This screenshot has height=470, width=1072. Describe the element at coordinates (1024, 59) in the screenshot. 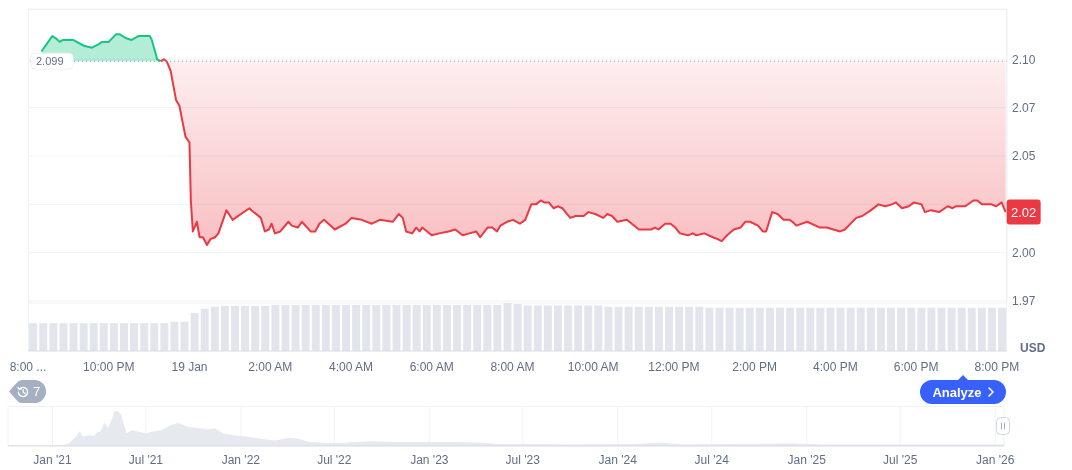

I see `y-tick-label: 2.10` at that location.